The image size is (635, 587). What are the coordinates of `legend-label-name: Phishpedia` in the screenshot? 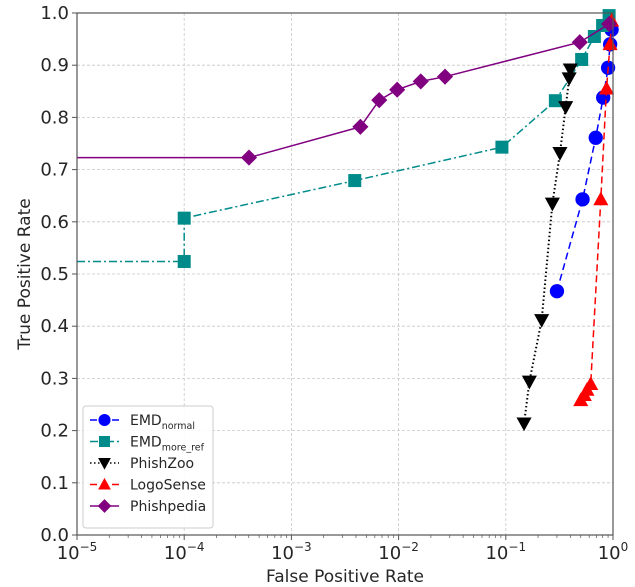 It's located at (168, 507).